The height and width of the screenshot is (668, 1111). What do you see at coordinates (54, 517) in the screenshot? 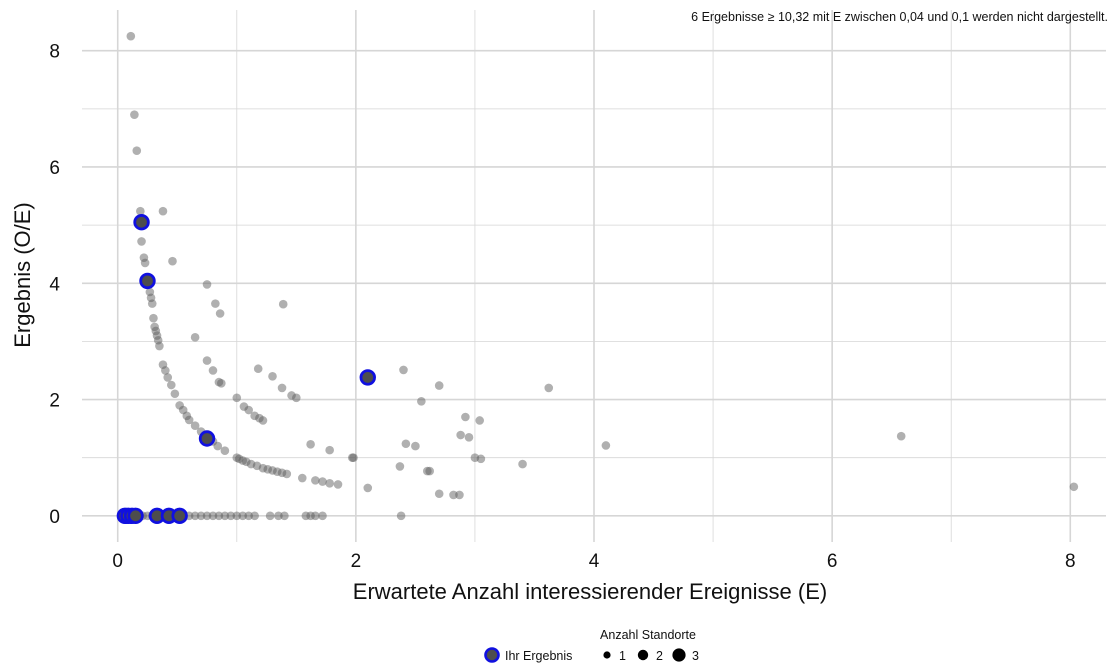
I see `y-tick-label: 0` at bounding box center [54, 517].